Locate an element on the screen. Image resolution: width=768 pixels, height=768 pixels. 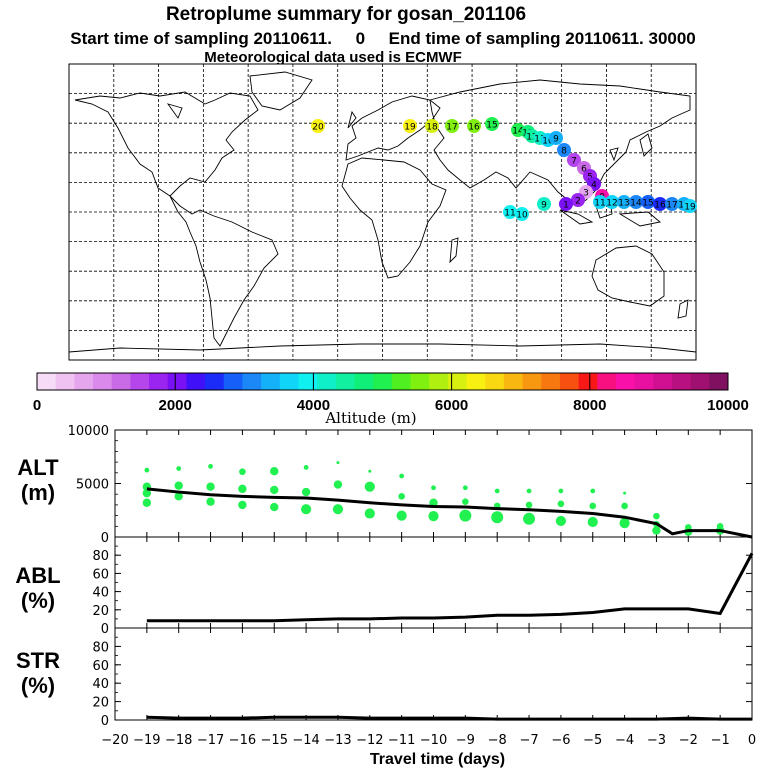
y-tick-label: 80 is located at coordinates (100, 647).